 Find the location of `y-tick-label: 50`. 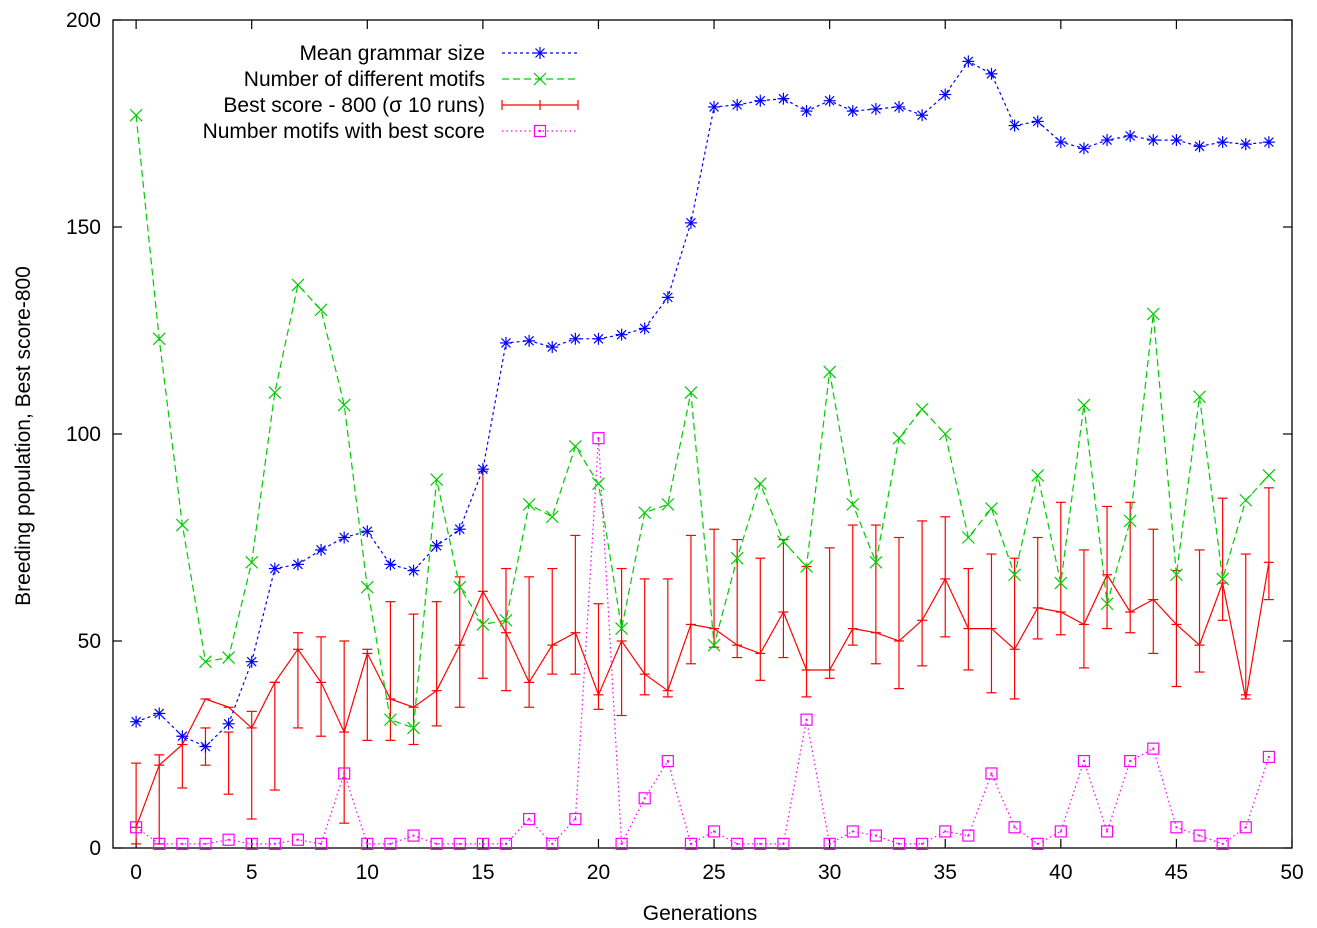

y-tick-label: 50 is located at coordinates (89, 641).